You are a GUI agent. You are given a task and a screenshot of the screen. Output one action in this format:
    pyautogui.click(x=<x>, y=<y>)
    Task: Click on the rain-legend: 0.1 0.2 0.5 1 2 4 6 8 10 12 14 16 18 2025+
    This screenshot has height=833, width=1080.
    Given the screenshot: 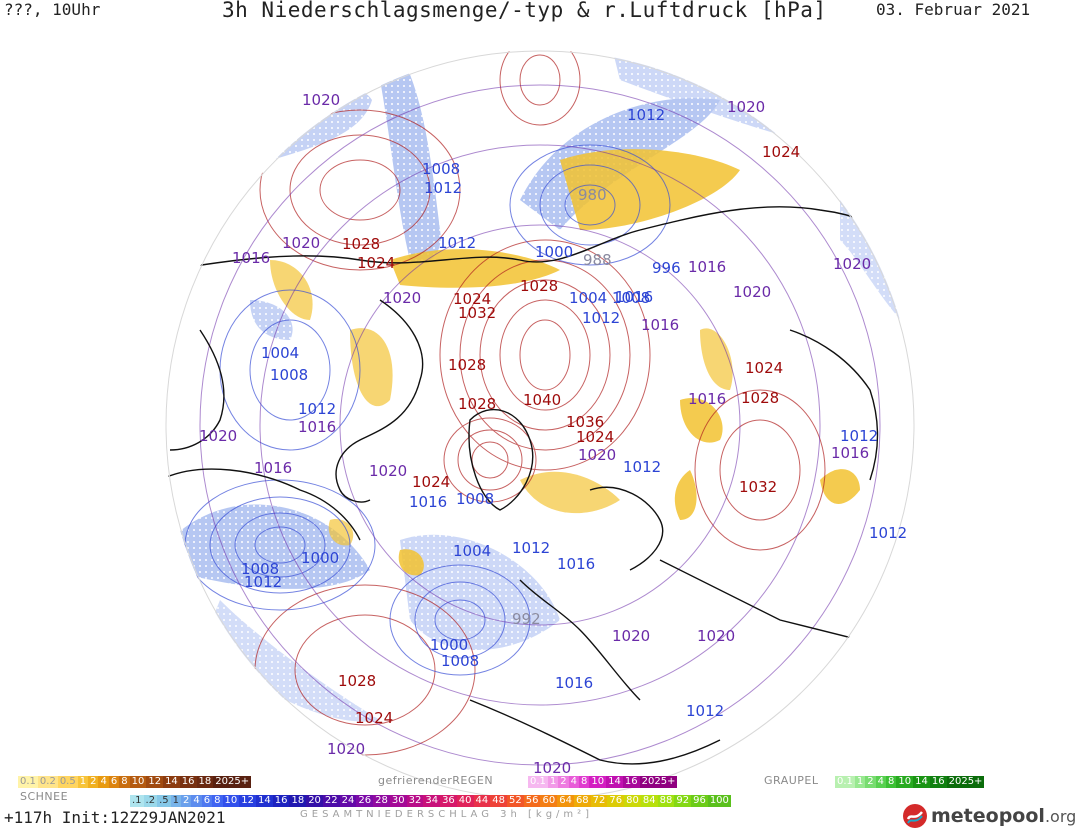 What is the action you would take?
    pyautogui.click(x=135, y=782)
    